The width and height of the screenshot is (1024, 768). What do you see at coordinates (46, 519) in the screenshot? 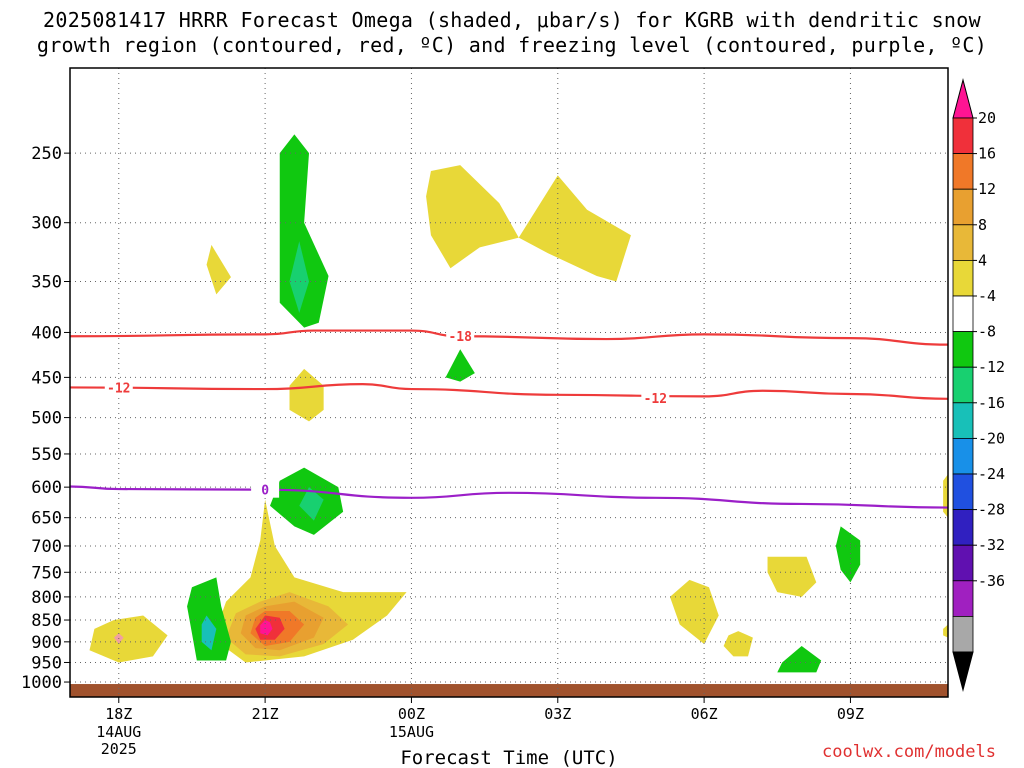
I see `y-tick-label: 650` at bounding box center [46, 519].